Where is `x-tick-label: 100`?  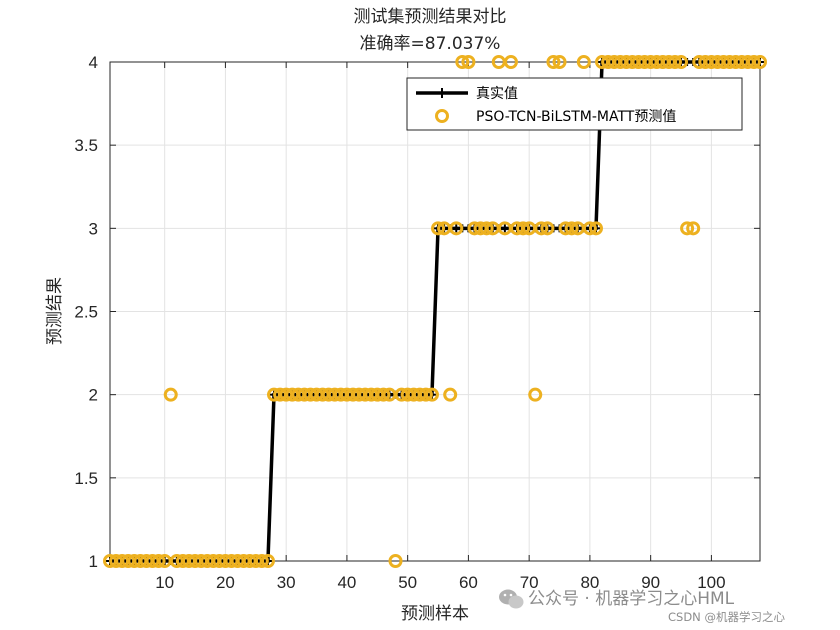
x-tick-label: 100 is located at coordinates (711, 582).